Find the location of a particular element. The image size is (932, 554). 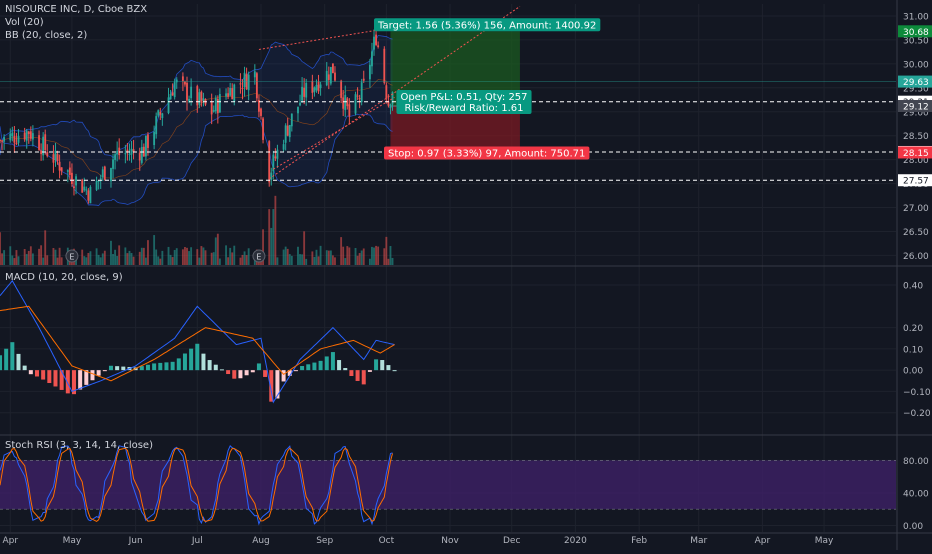

macd-tick-label: 0.10 is located at coordinates (913, 350).